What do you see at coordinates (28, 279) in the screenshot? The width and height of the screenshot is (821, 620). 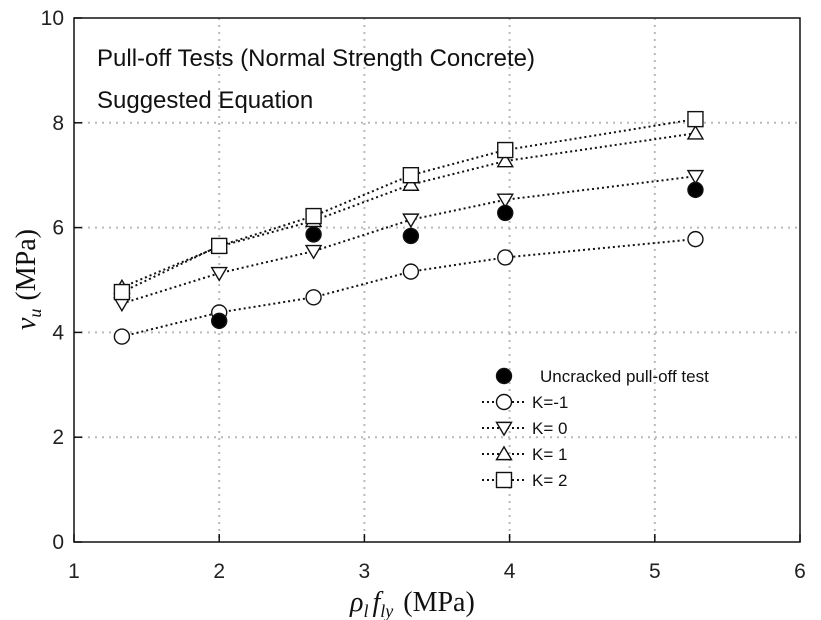 I see `y-axis-label: vu(MPa)` at bounding box center [28, 279].